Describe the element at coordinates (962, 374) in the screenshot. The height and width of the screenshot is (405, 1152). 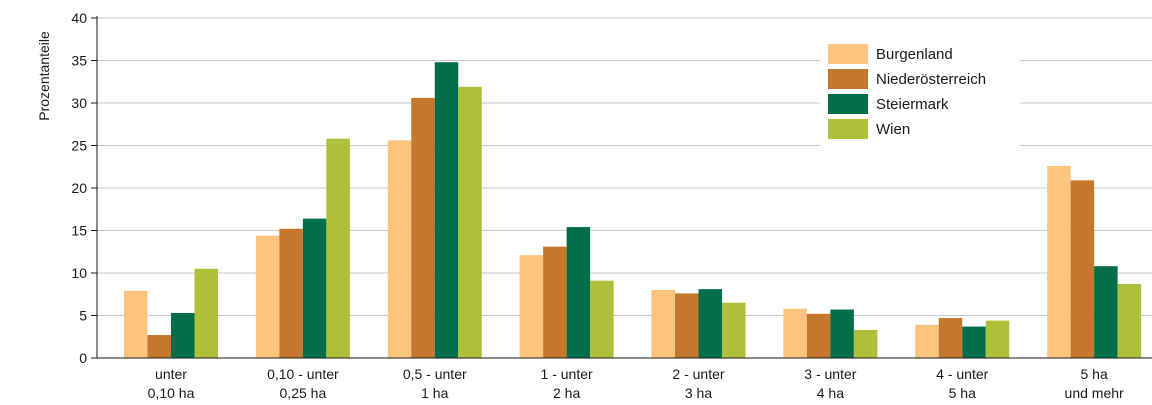
I see `x-tick-label: 4 - unter` at that location.